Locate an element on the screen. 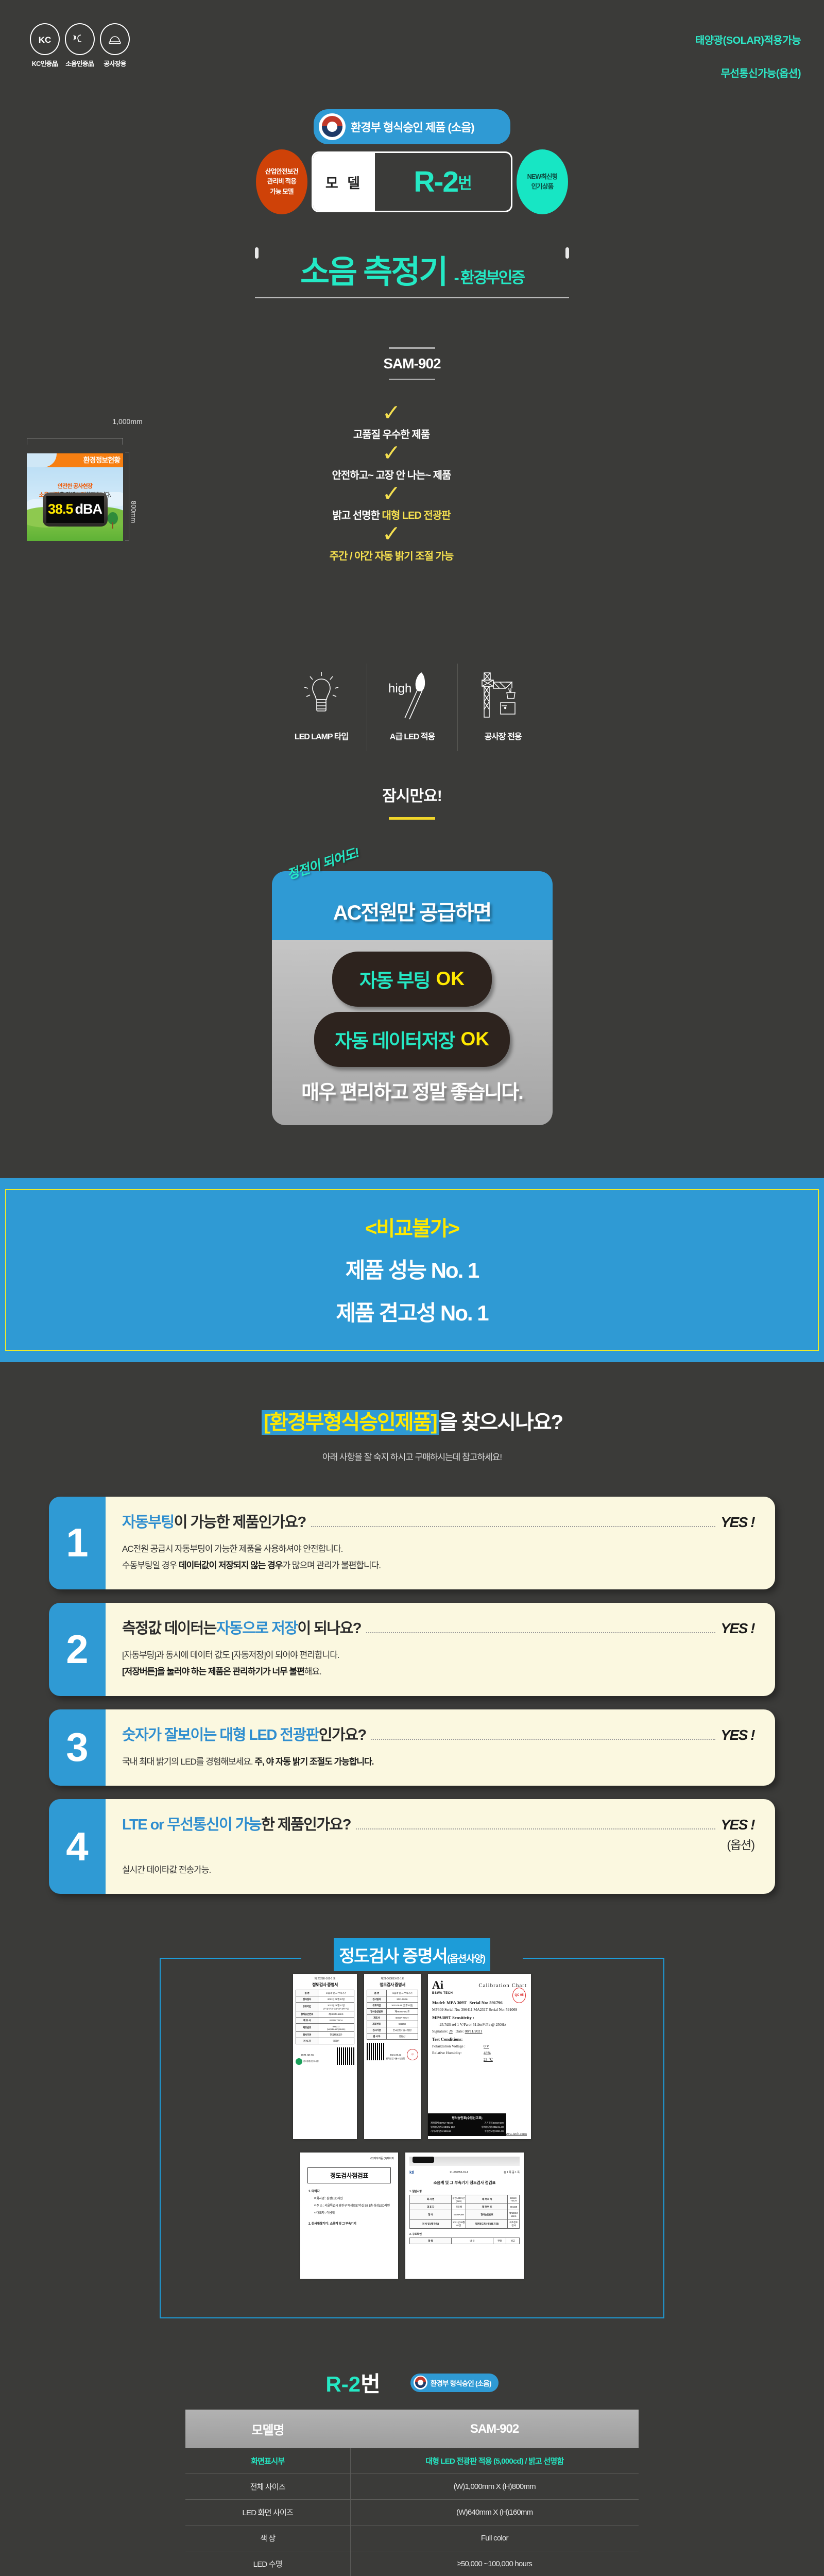 This screenshot has height=2576, width=824. spec-table-header-row: 모델명 SAM-902 is located at coordinates (412, 2429).